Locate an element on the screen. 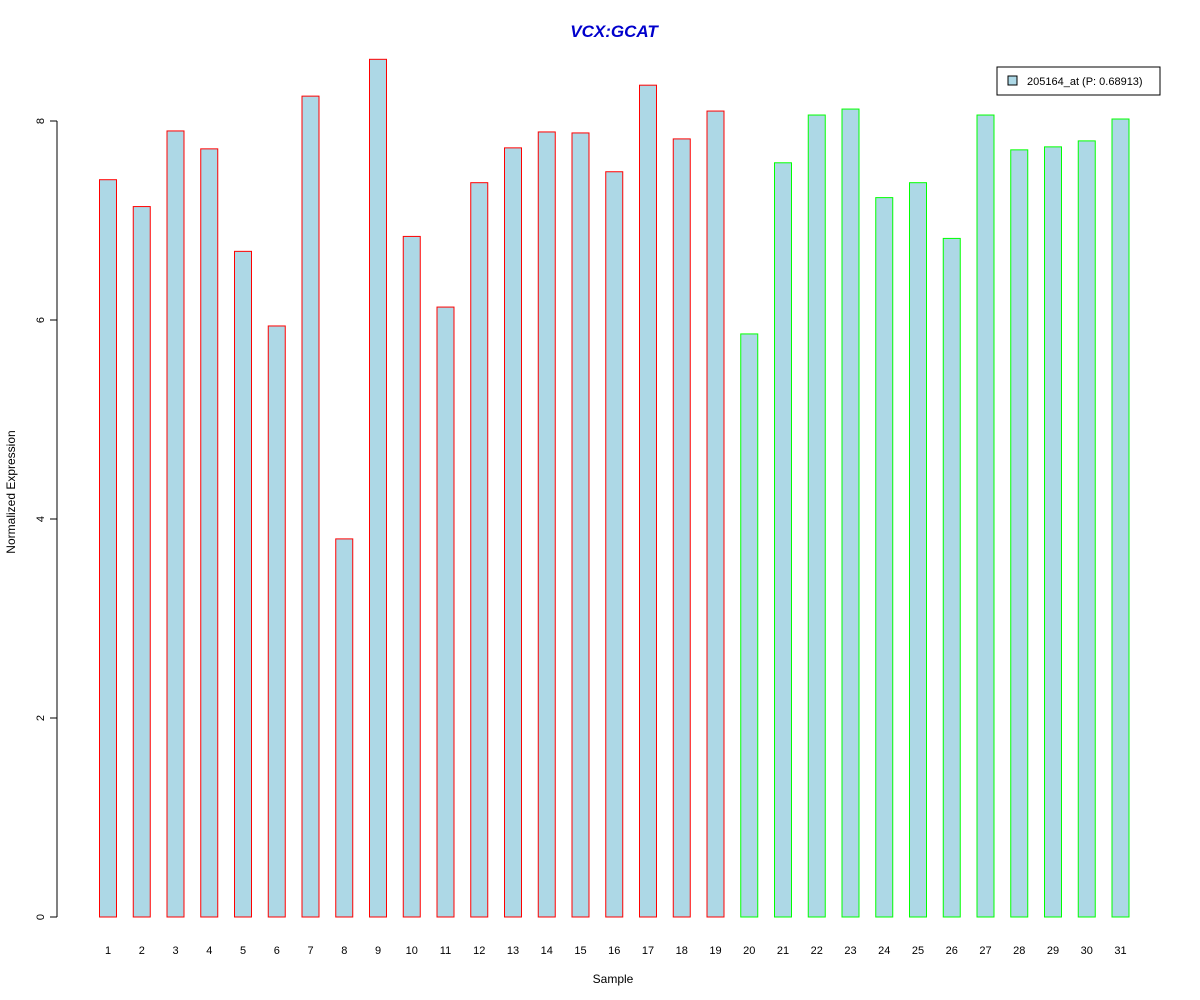 The height and width of the screenshot is (1000, 1200). y-axis-label: Normalized Expression is located at coordinates (11, 491).